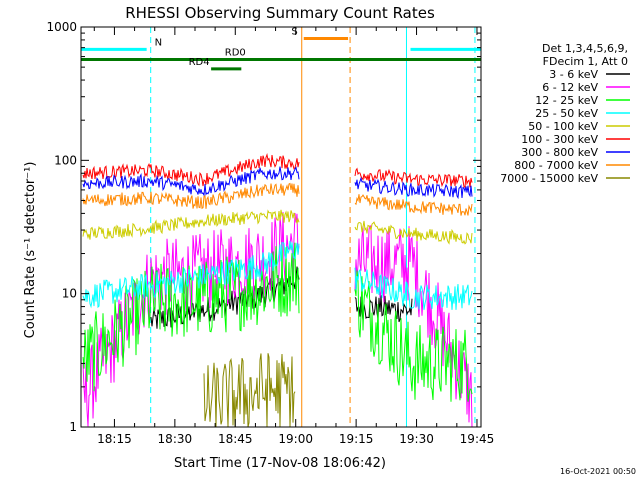 This screenshot has height=480, width=640. What do you see at coordinates (598, 471) in the screenshot?
I see `footer-timestamp: 16-Oct-2021 00:50` at bounding box center [598, 471].